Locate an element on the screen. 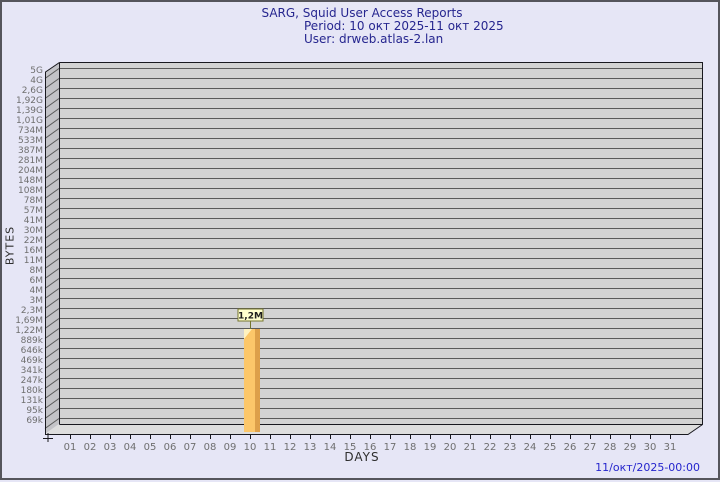 This screenshot has height=482, width=720. y-tick-label: 247k is located at coordinates (32, 381).